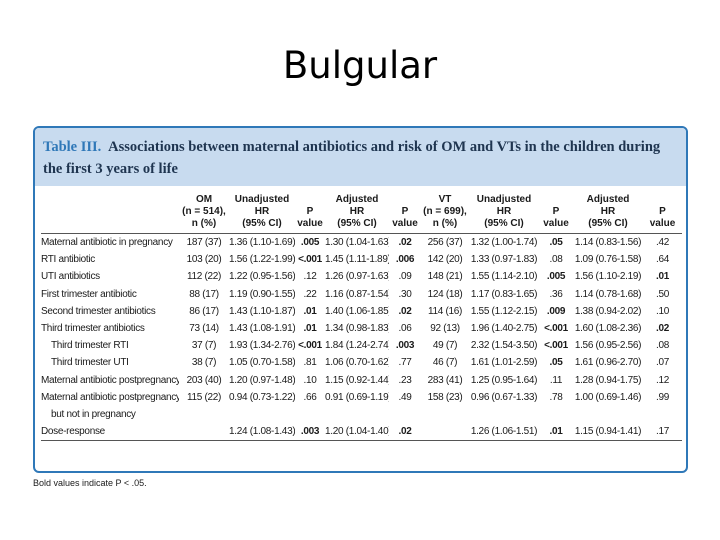 This screenshot has width=720, height=540. What do you see at coordinates (110, 432) in the screenshot?
I see `row-label: Dose-response` at bounding box center [110, 432].